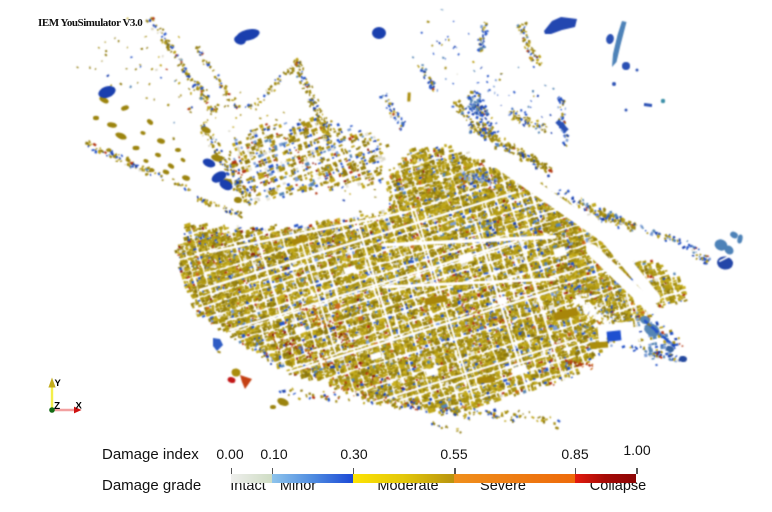  What do you see at coordinates (57, 406) in the screenshot?
I see `svg-text: Z` at bounding box center [57, 406].